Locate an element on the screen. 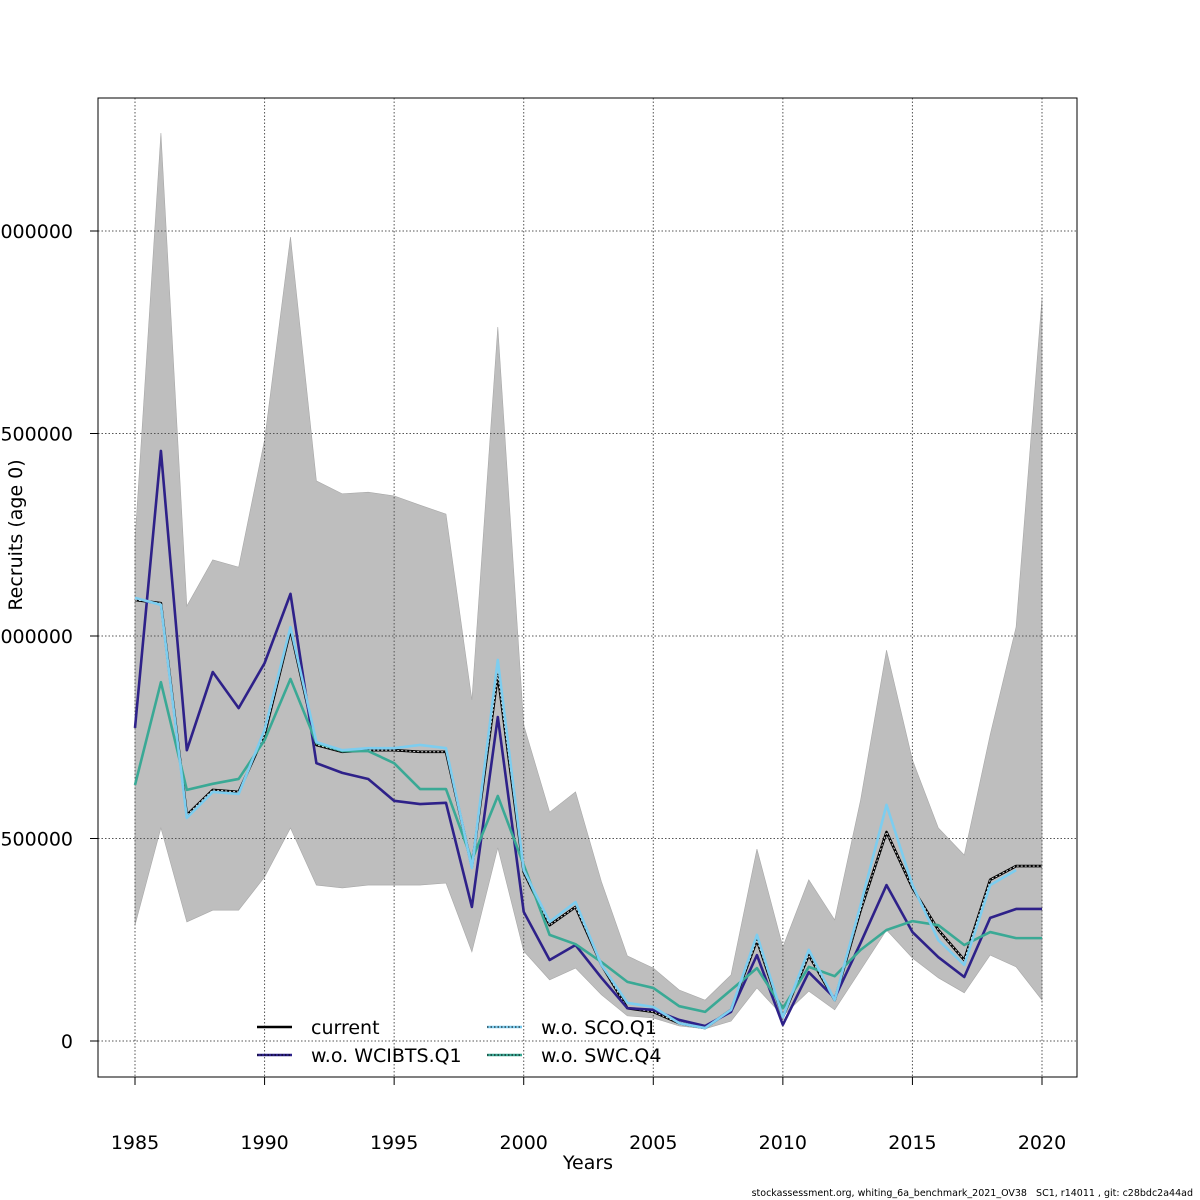  x-tick-label: 2020 is located at coordinates (1042, 1143).